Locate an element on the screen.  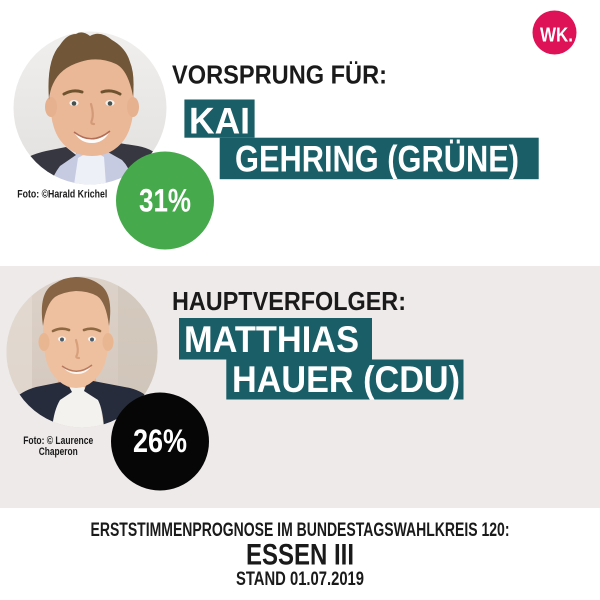
svg-text: HAUPTVERFOLGER: is located at coordinates (289, 301).